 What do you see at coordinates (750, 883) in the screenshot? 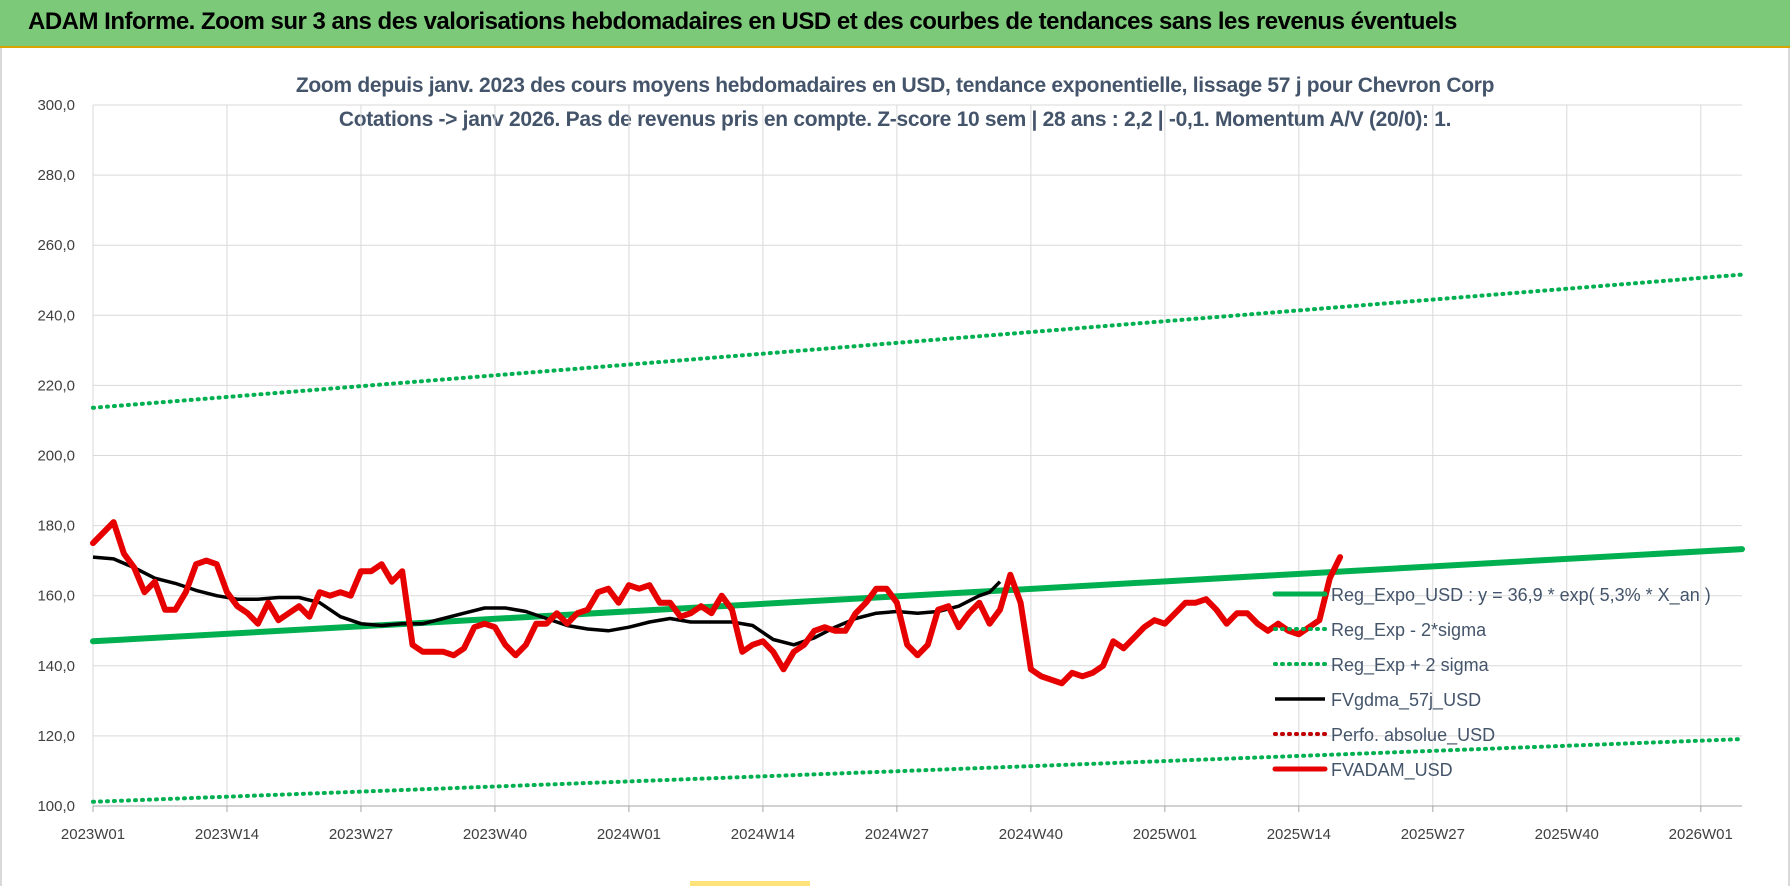
I see `sheet-tab-marker` at bounding box center [750, 883].